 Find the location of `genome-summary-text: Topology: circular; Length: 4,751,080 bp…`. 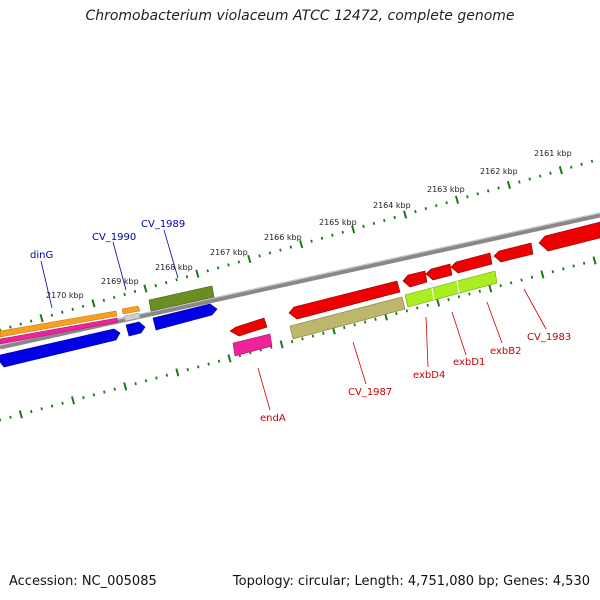

genome-summary-text: Topology: circular; Length: 4,751,080 bp… is located at coordinates (411, 581).